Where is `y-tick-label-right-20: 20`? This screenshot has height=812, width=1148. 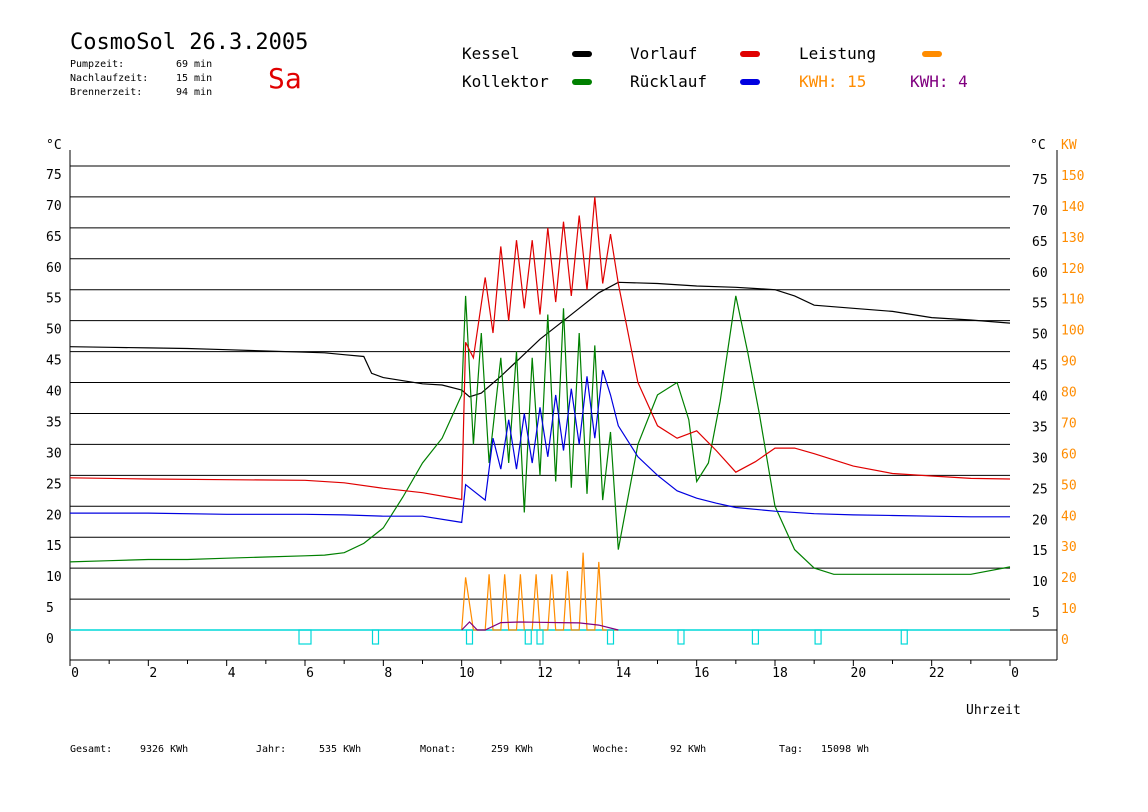 y-tick-label-right-20: 20 is located at coordinates (1040, 520).